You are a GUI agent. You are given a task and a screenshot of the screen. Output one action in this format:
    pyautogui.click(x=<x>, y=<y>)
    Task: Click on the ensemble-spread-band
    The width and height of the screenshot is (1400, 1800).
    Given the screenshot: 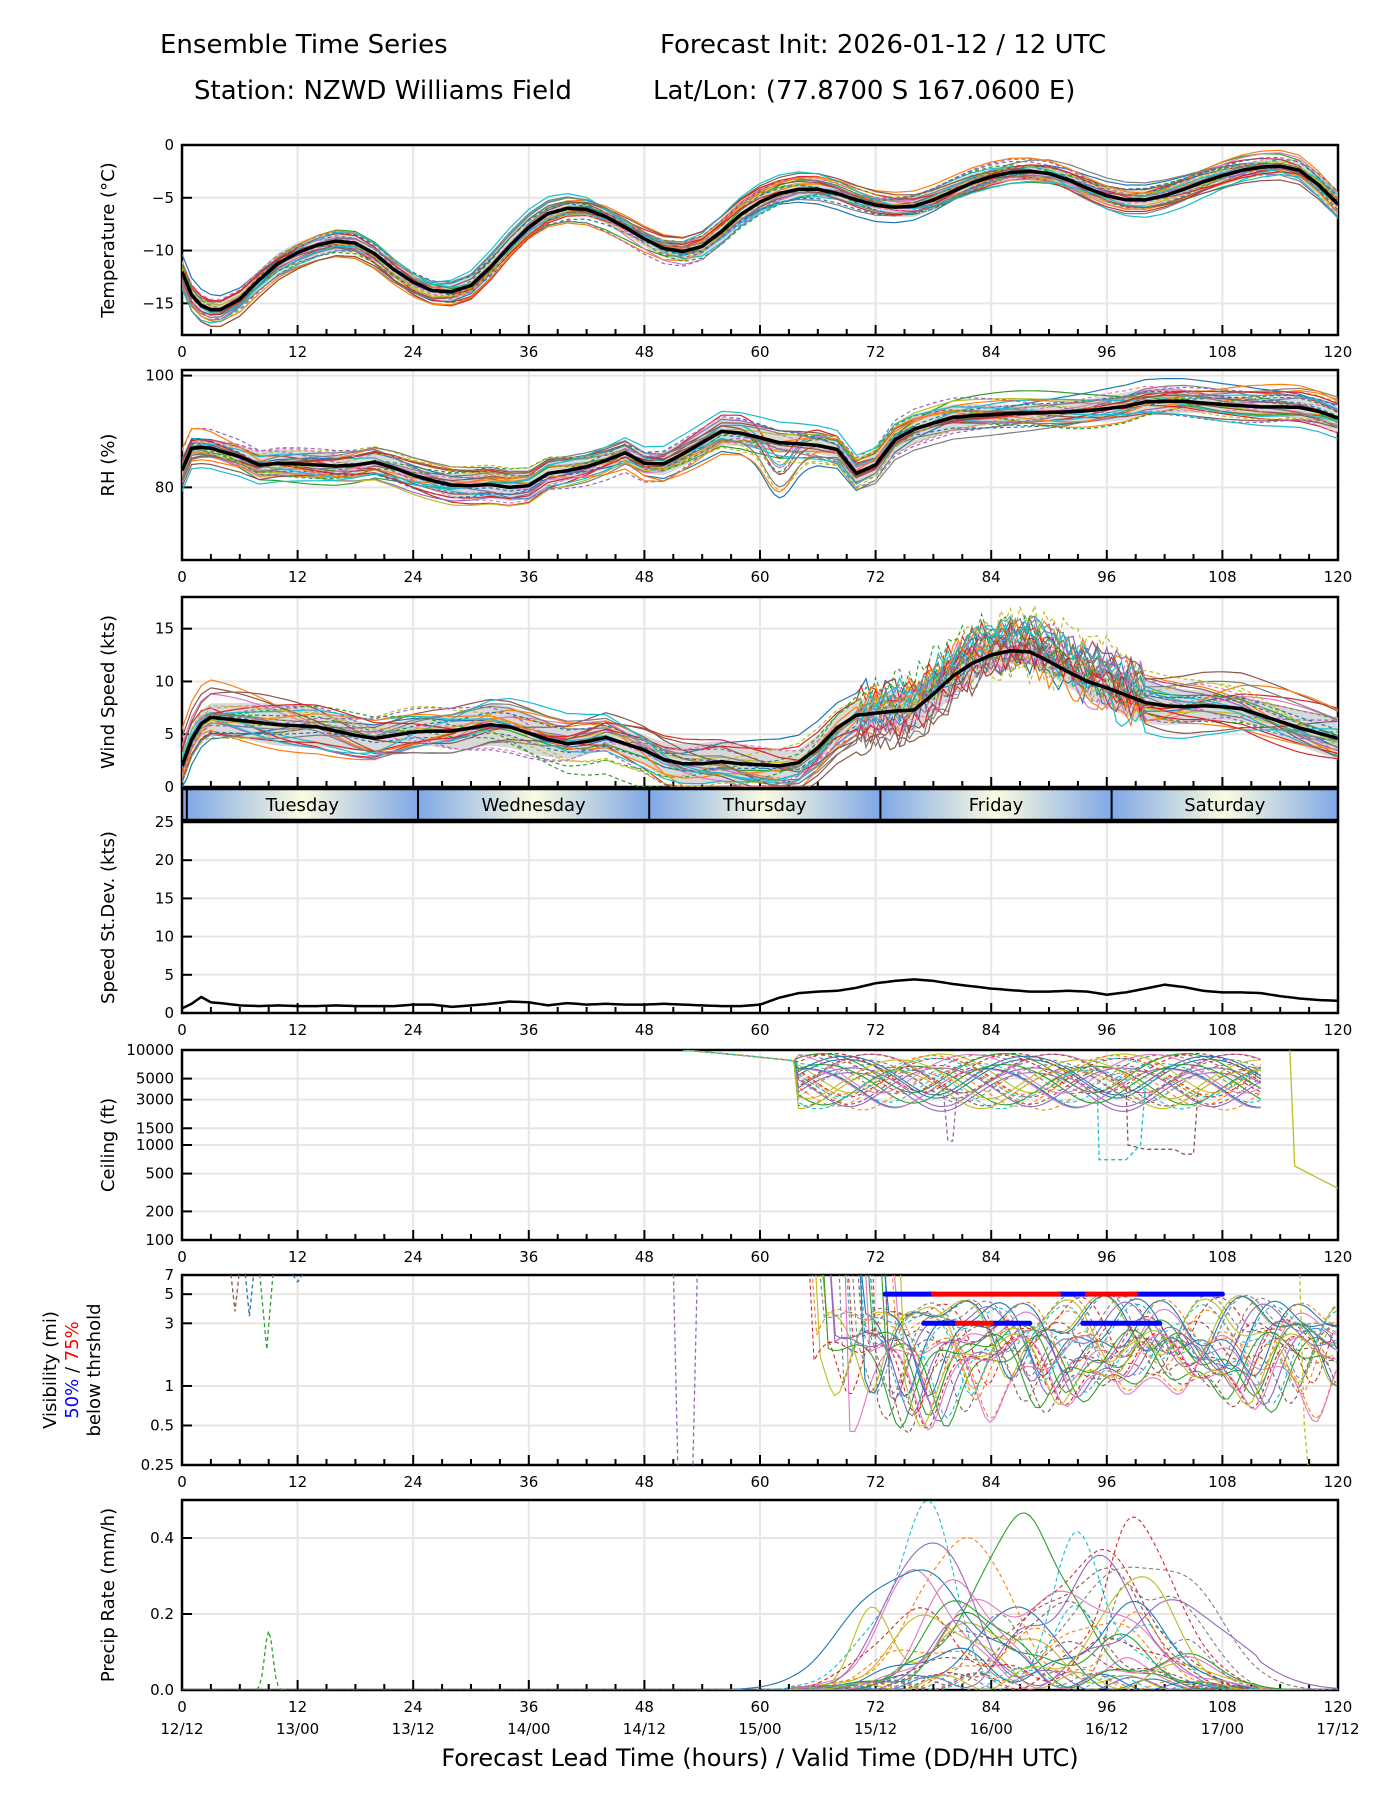 What is the action you would take?
    pyautogui.click(x=760, y=711)
    